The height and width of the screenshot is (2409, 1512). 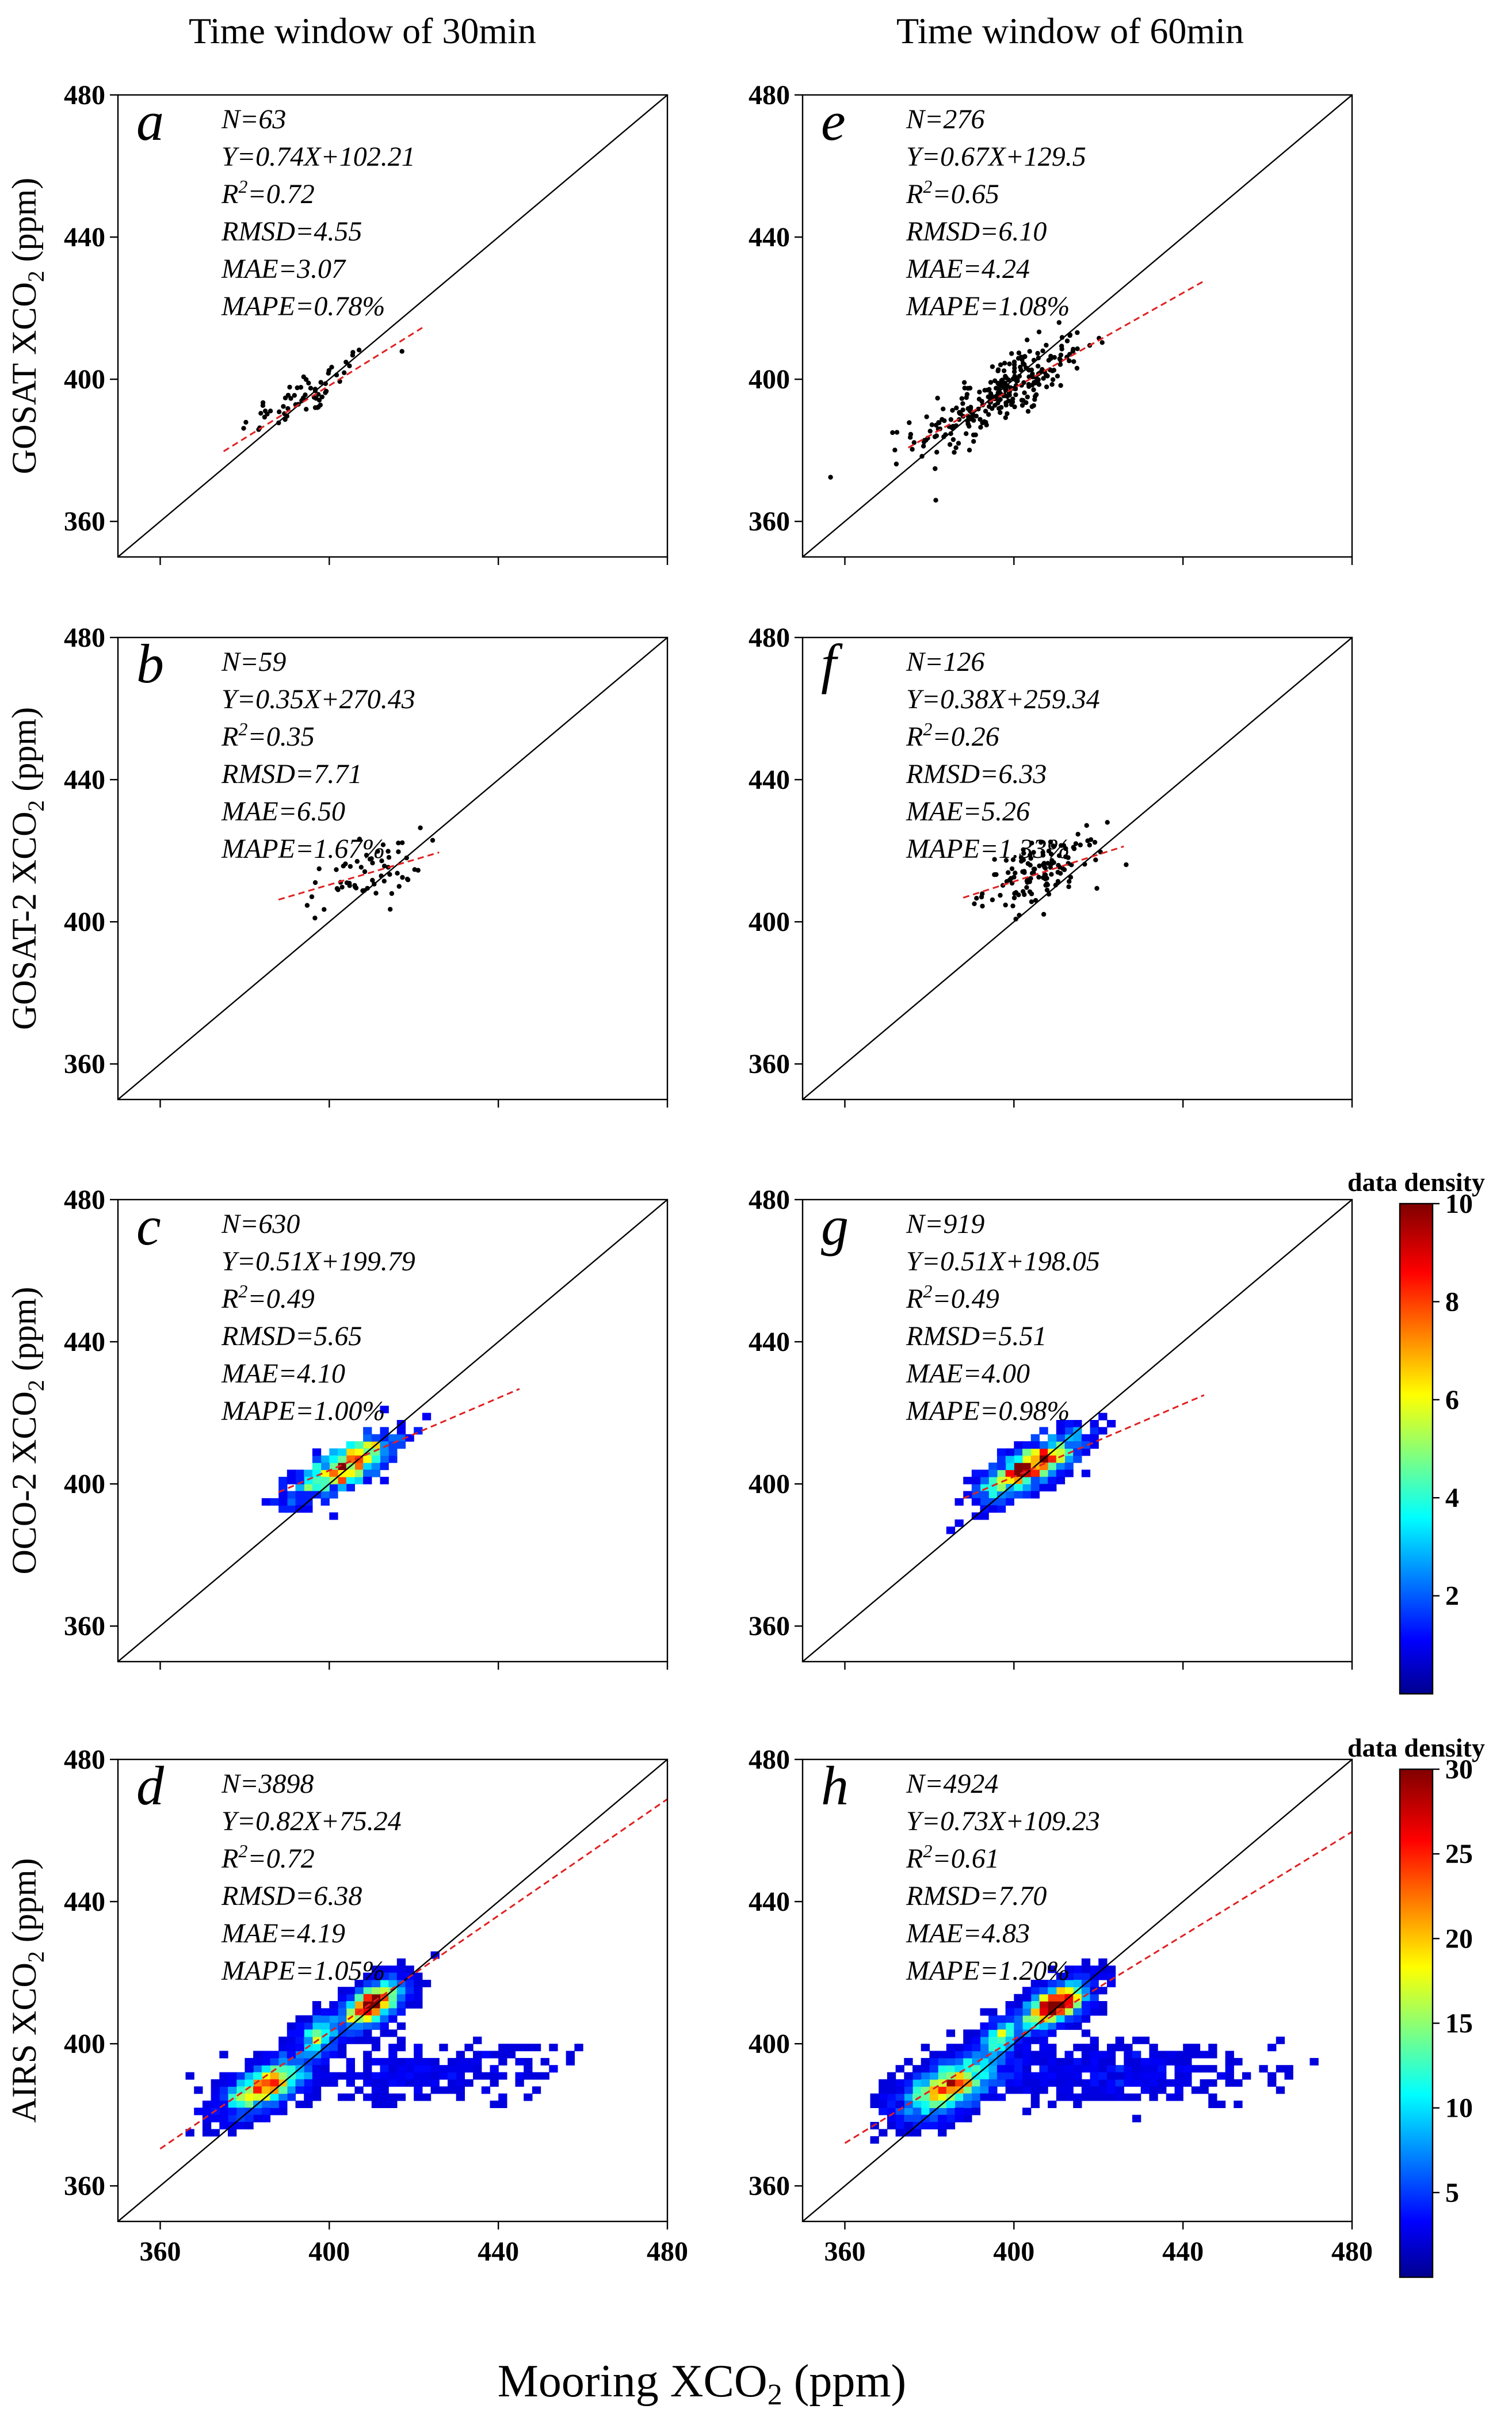 I want to click on stat-rmsd: RMSD=6.33, so click(x=976, y=774).